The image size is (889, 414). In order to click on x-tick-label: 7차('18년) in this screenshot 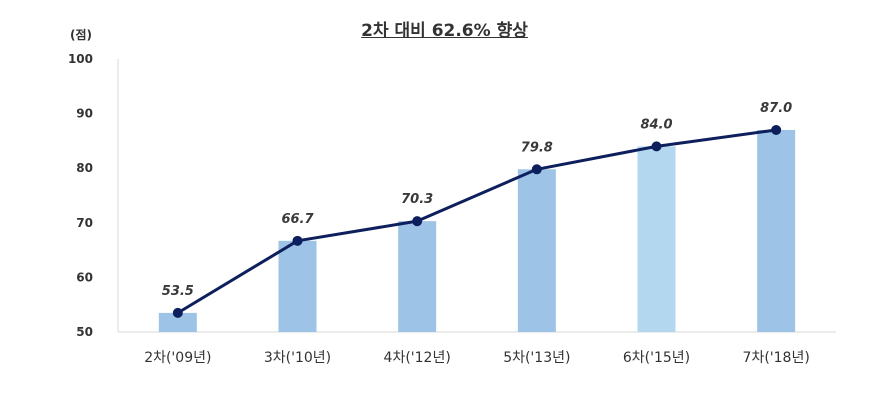, I will do `click(776, 358)`.